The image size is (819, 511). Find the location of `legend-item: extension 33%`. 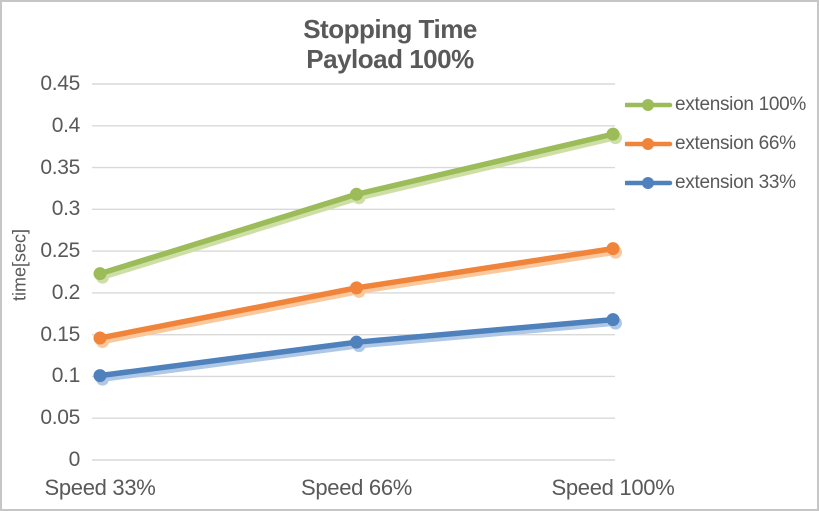

legend-item: extension 33% is located at coordinates (710, 183).